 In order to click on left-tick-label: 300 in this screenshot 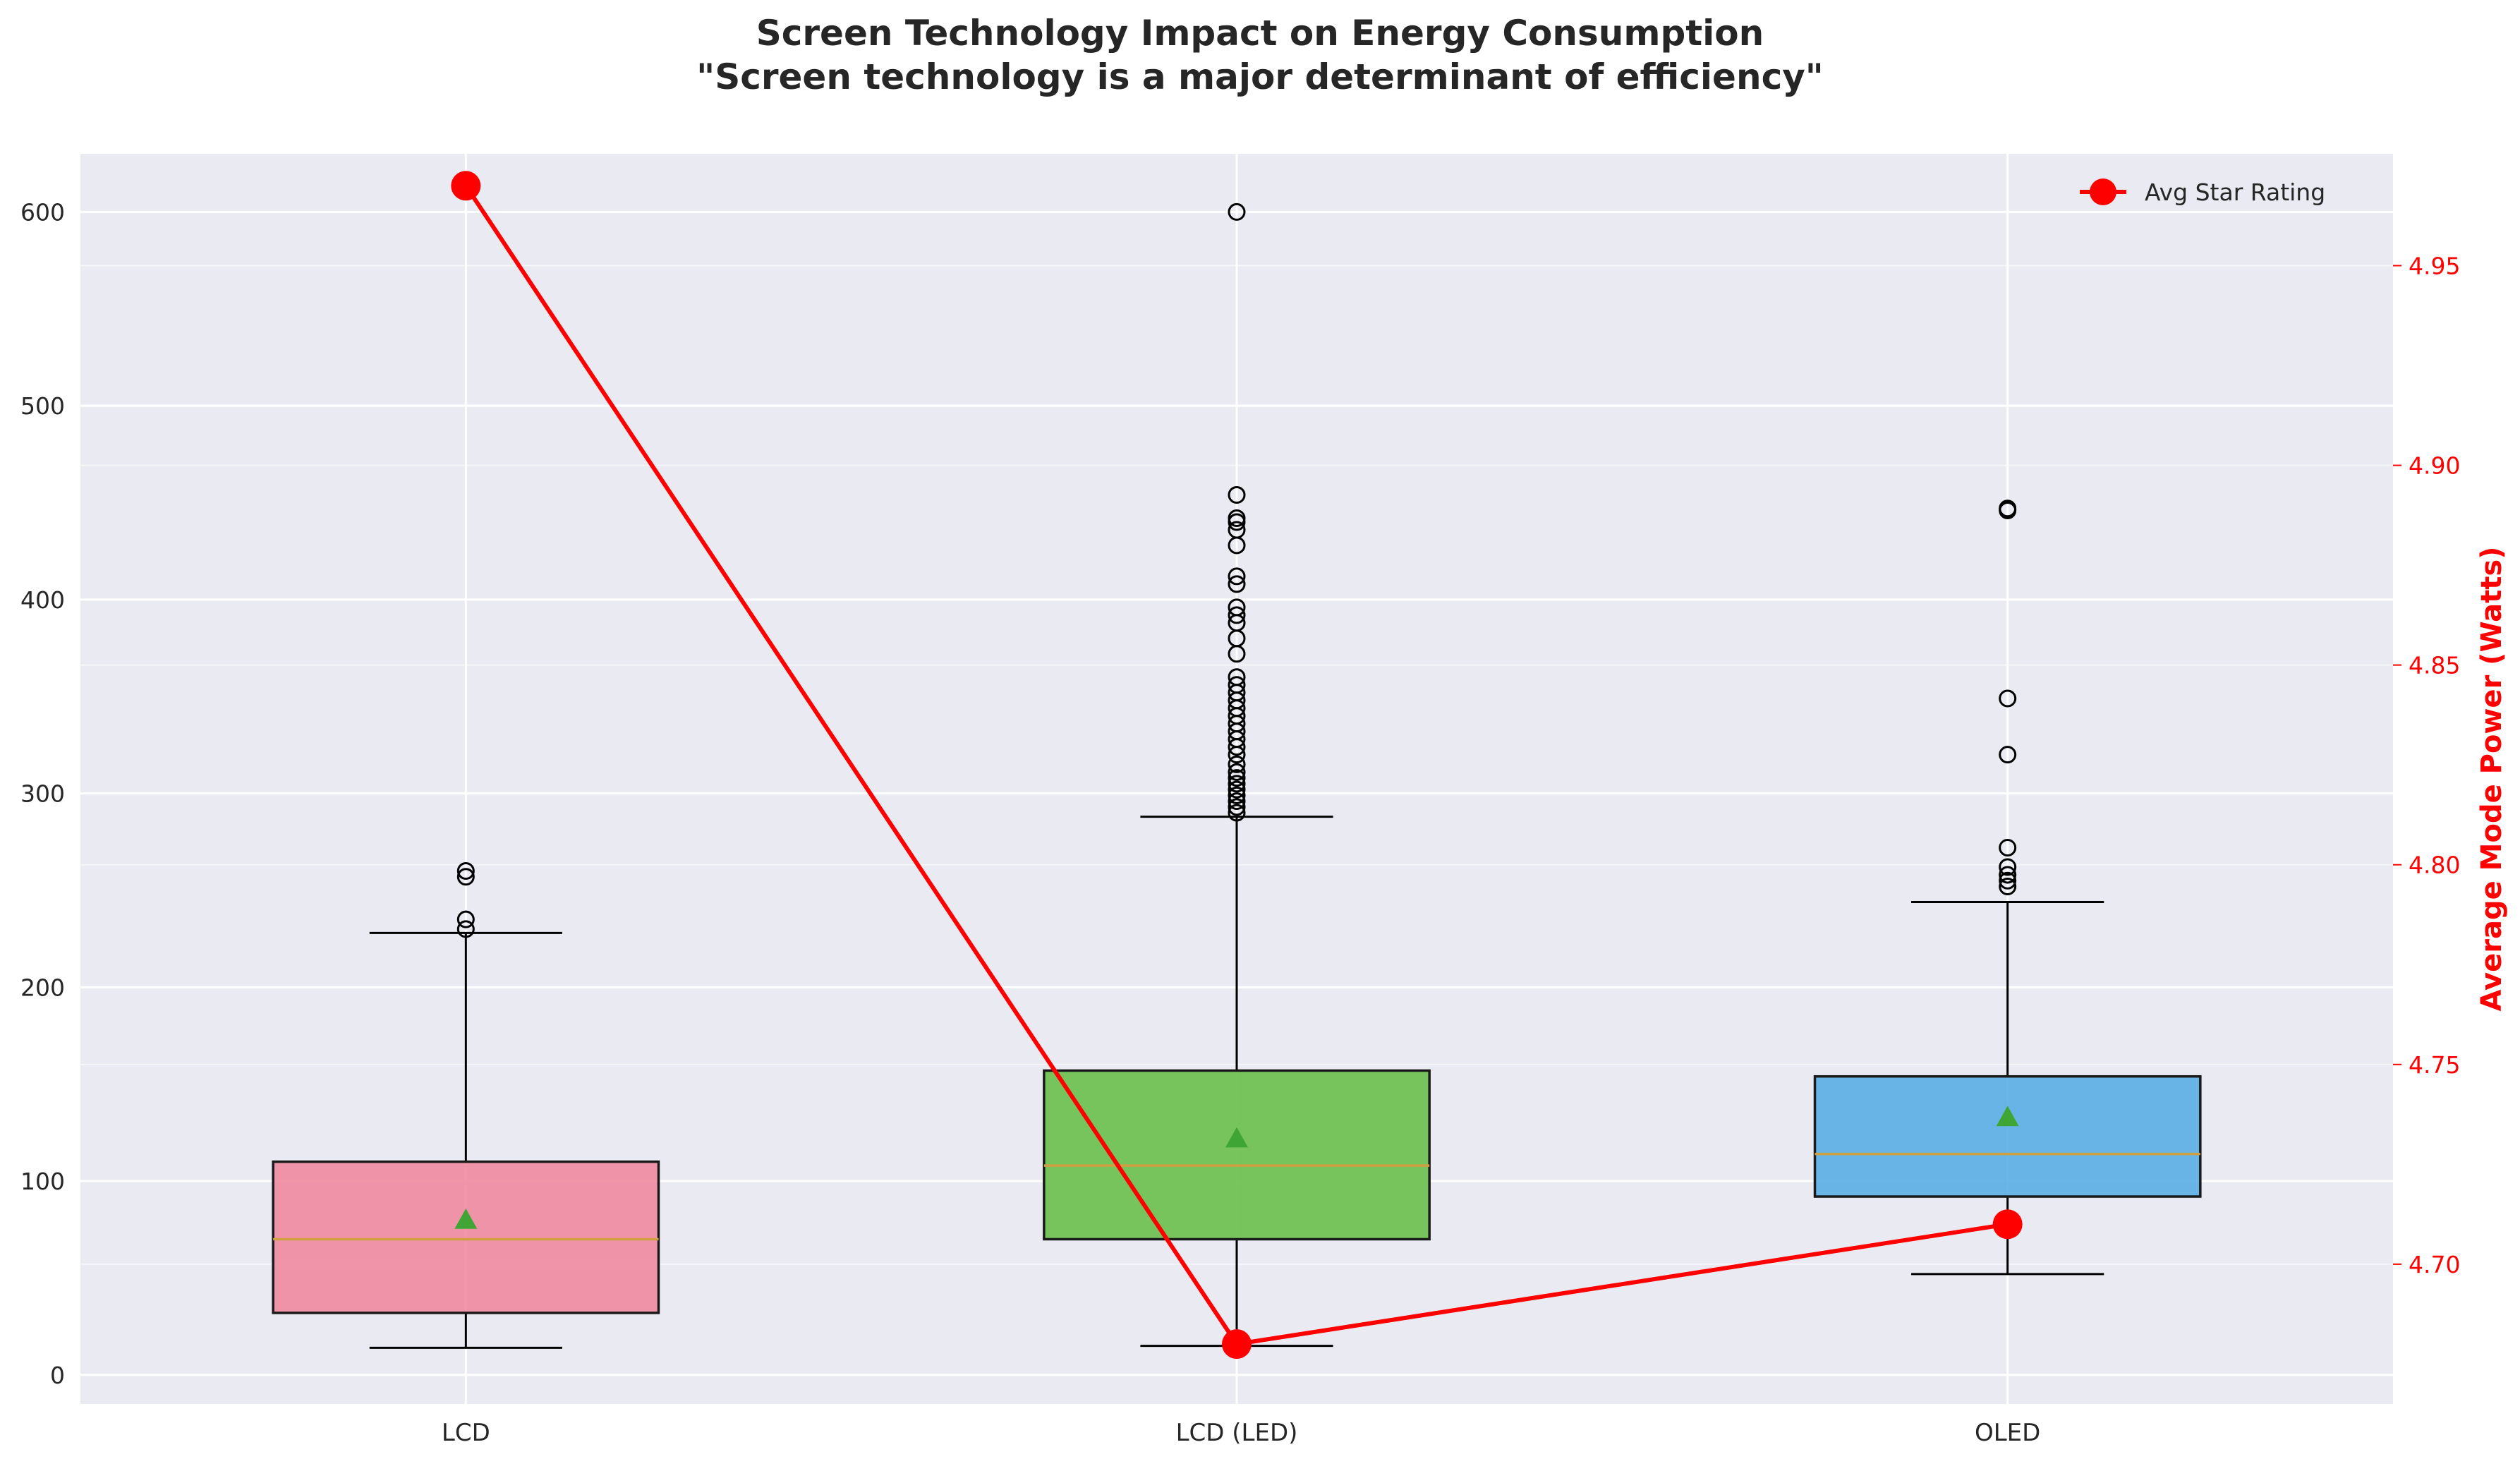, I will do `click(43, 794)`.